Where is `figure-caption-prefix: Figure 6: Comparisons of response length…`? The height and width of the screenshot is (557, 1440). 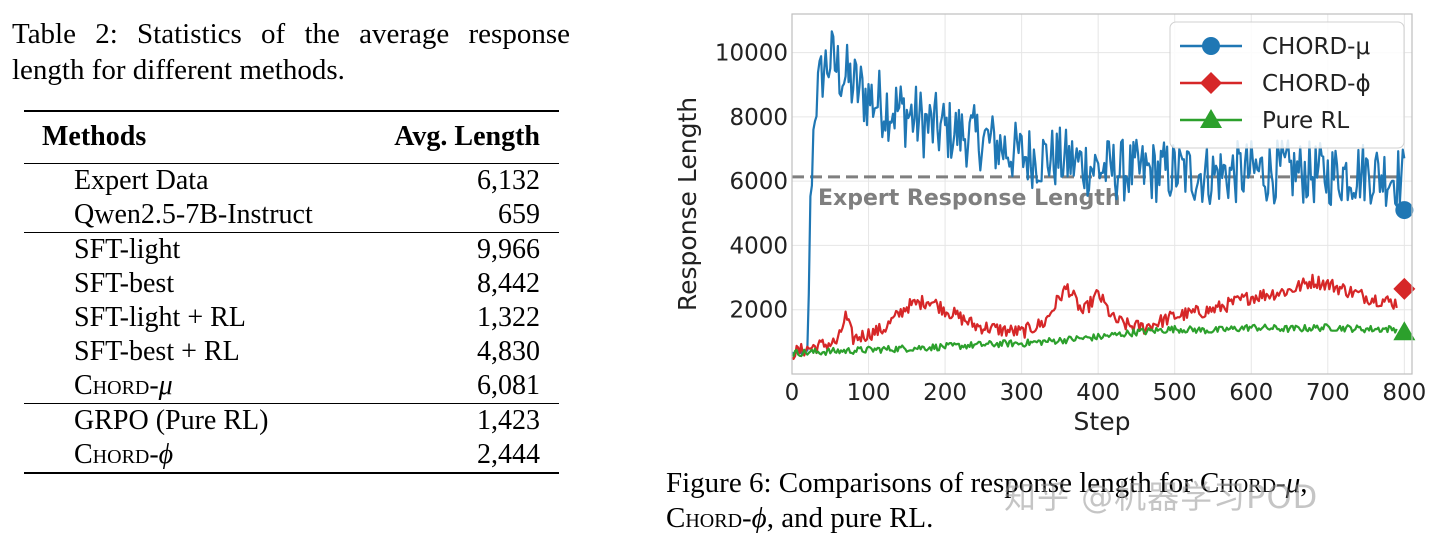
figure-caption-prefix: Figure 6: Comparisons of response length… is located at coordinates (933, 483).